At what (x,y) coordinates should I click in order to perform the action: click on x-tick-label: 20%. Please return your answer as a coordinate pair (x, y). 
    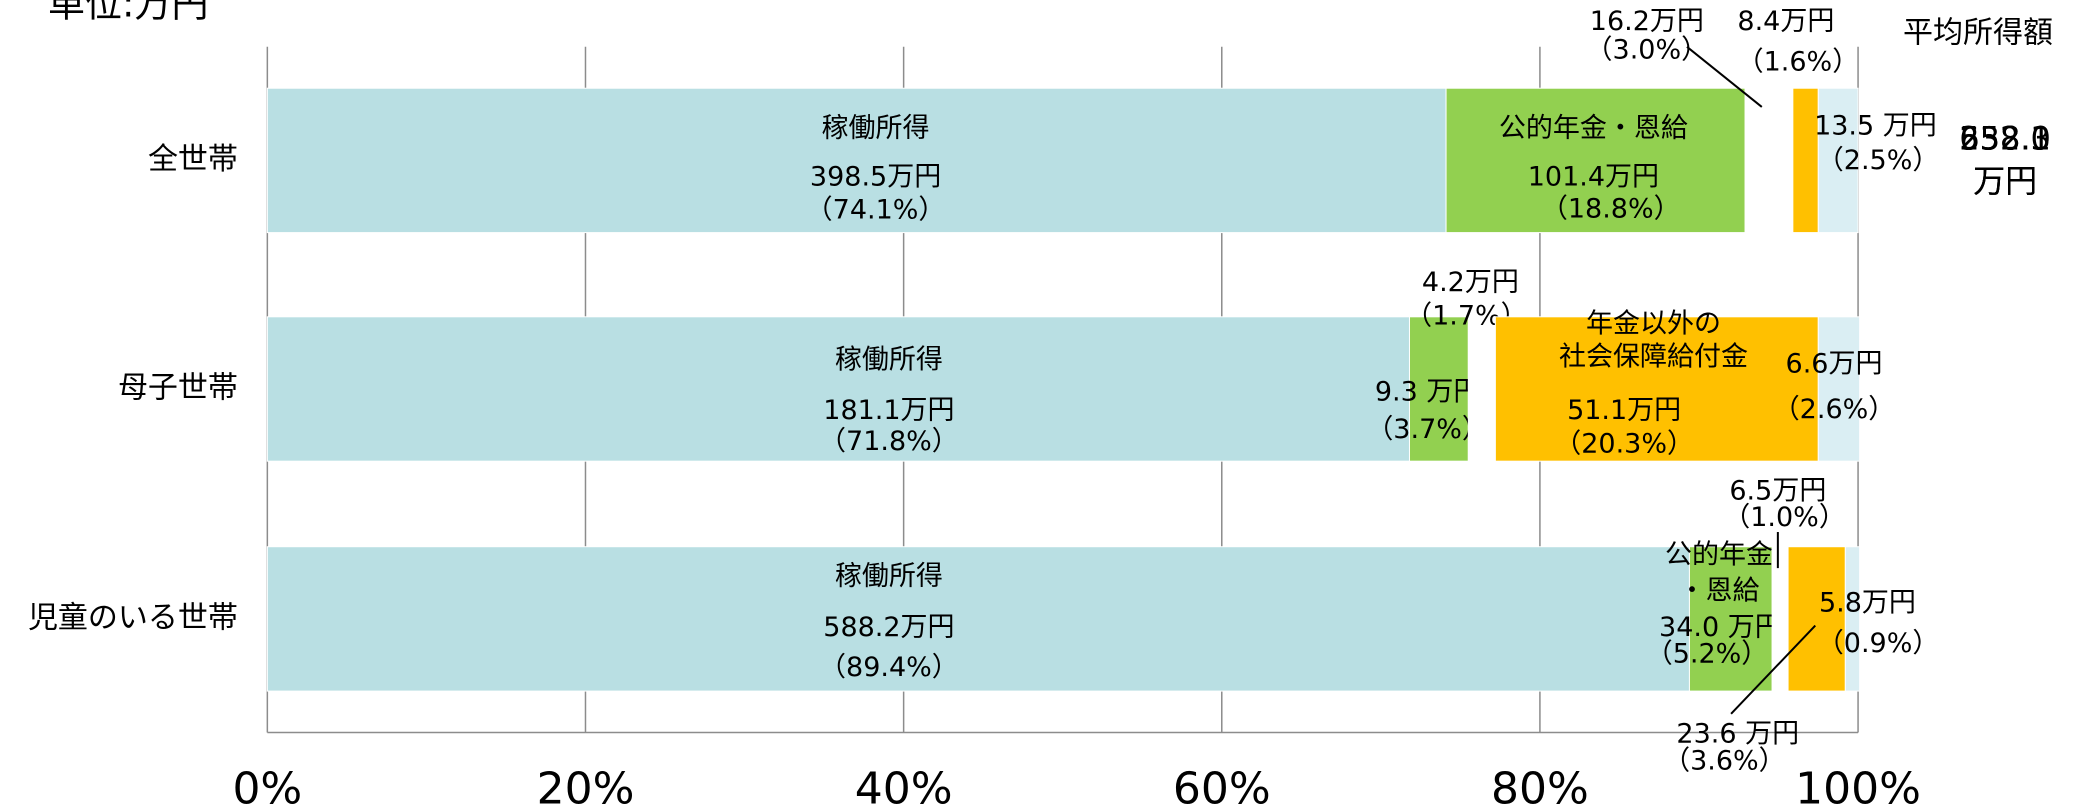
    Looking at the image, I should click on (586, 786).